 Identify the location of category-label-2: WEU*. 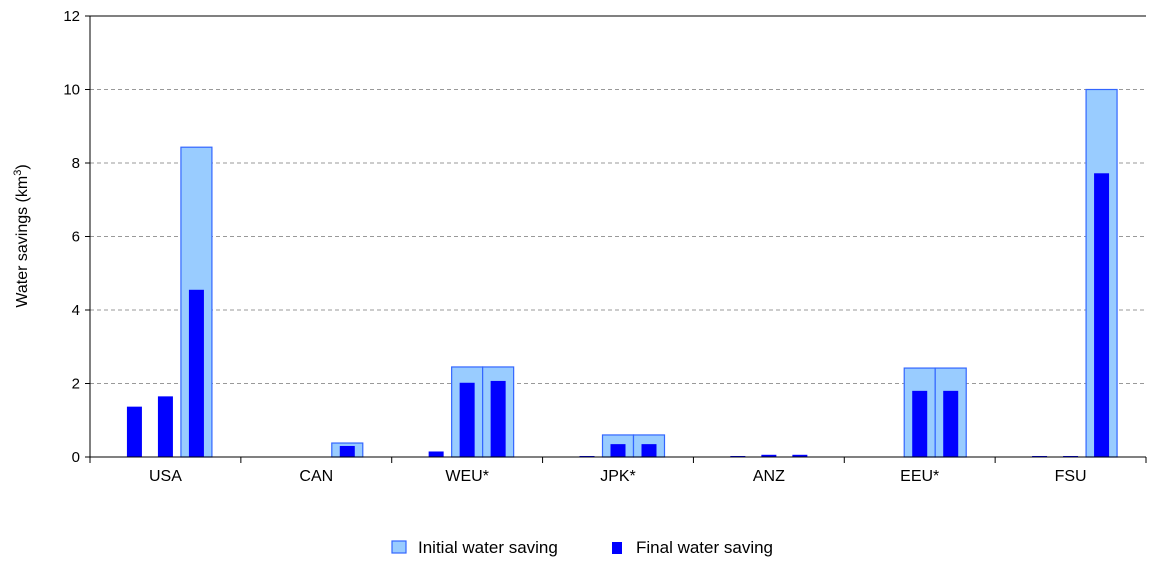
(467, 476).